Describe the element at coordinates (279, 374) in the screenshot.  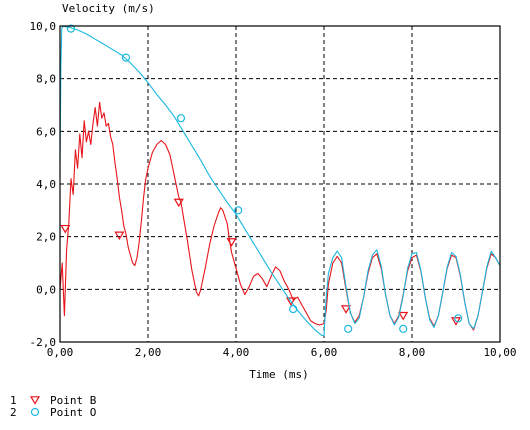
I see `x-axis-label: Time (ms)` at that location.